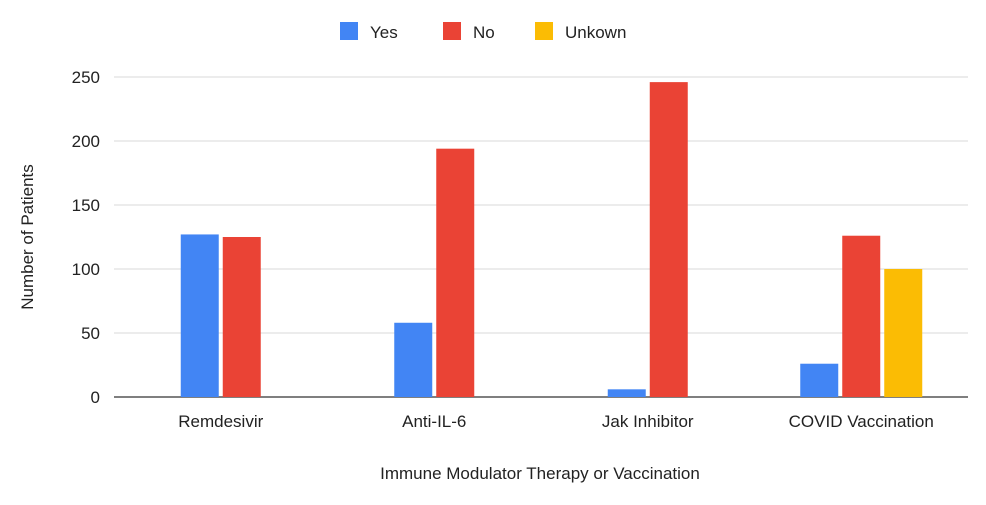 This screenshot has height=505, width=986. I want to click on y-tick-label: 200, so click(86, 141).